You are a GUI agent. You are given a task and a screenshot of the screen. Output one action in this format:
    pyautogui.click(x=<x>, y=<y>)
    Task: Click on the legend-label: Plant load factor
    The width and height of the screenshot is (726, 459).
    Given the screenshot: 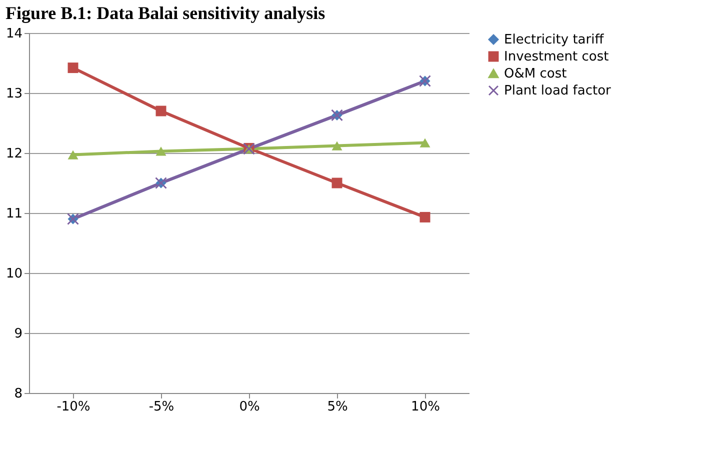 What is the action you would take?
    pyautogui.click(x=558, y=91)
    